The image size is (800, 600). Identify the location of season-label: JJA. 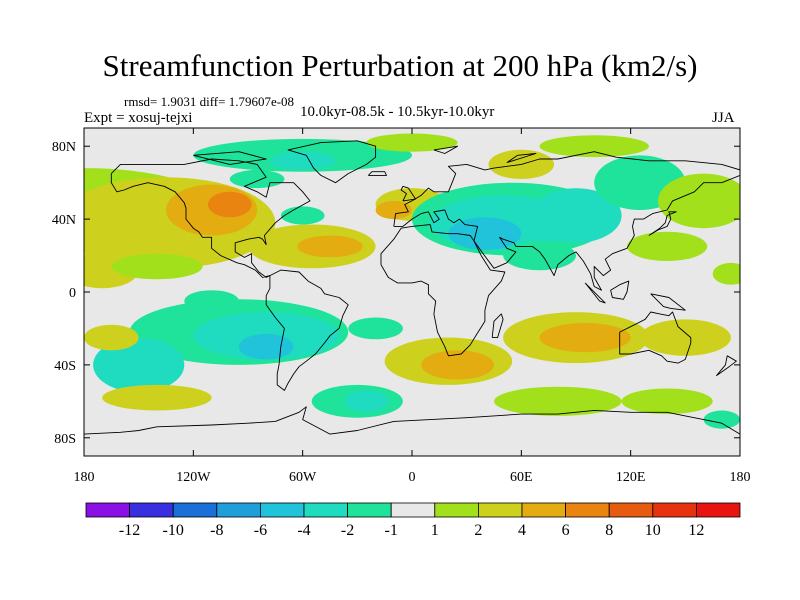
(723, 118).